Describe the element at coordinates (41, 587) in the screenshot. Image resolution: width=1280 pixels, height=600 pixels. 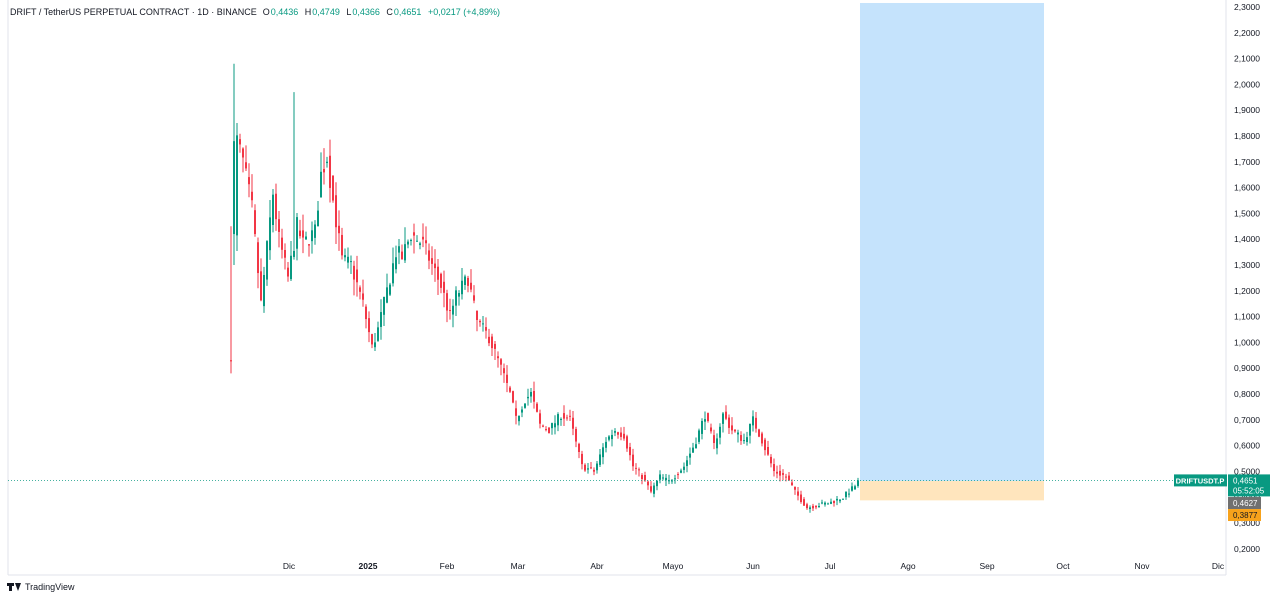
I see `tradingview-footer: TradingView` at that location.